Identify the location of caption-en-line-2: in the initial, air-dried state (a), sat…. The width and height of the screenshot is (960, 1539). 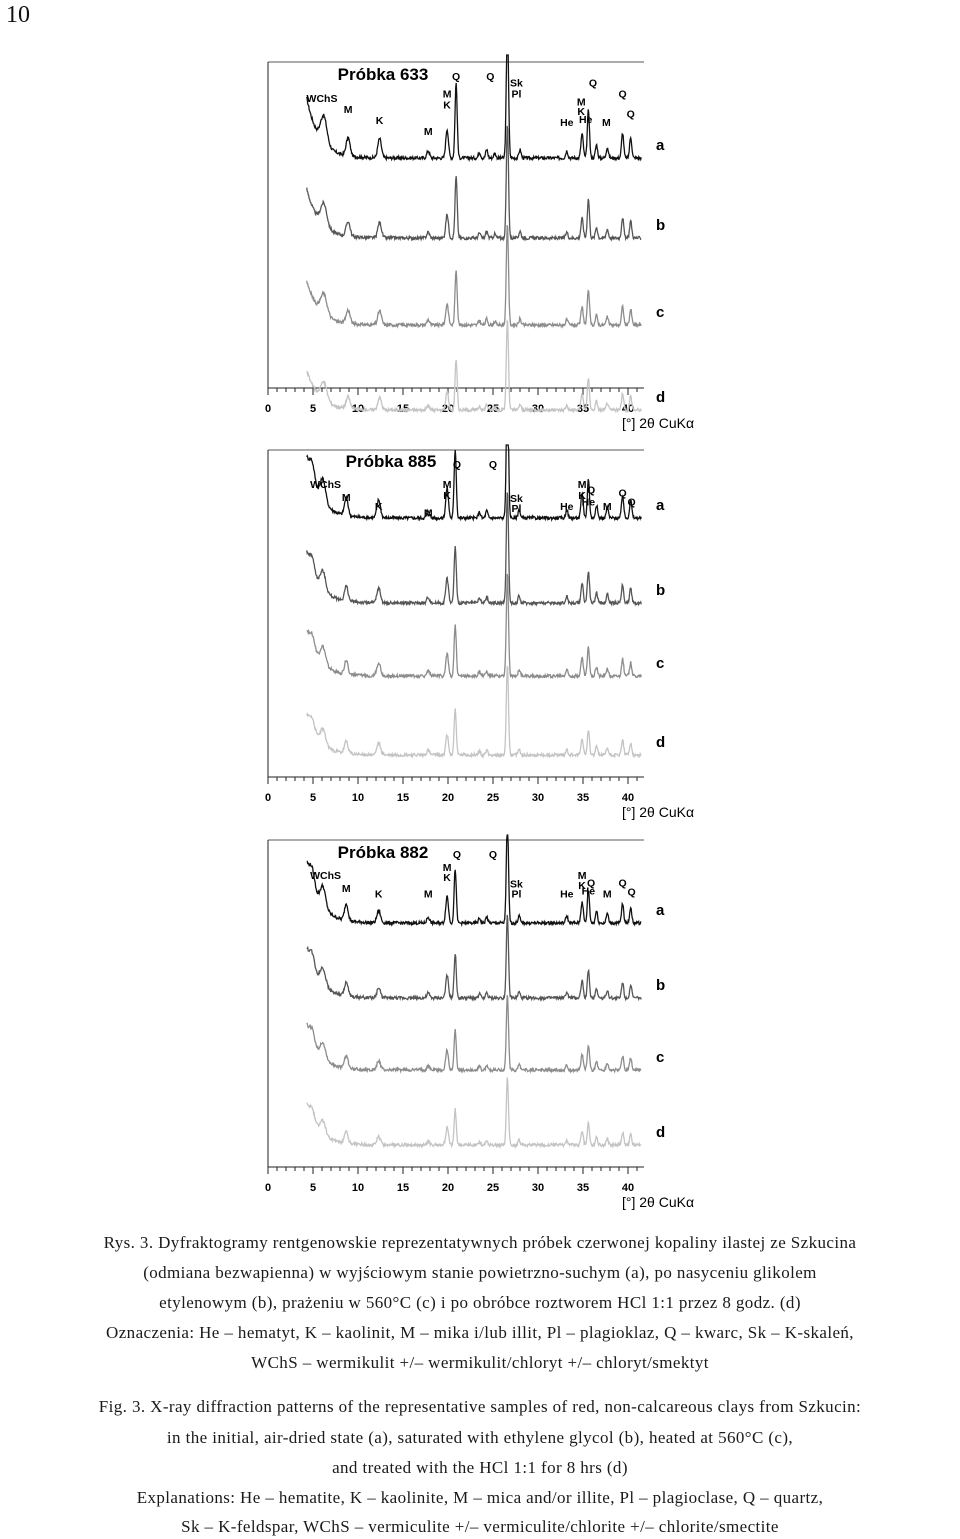
(480, 1437).